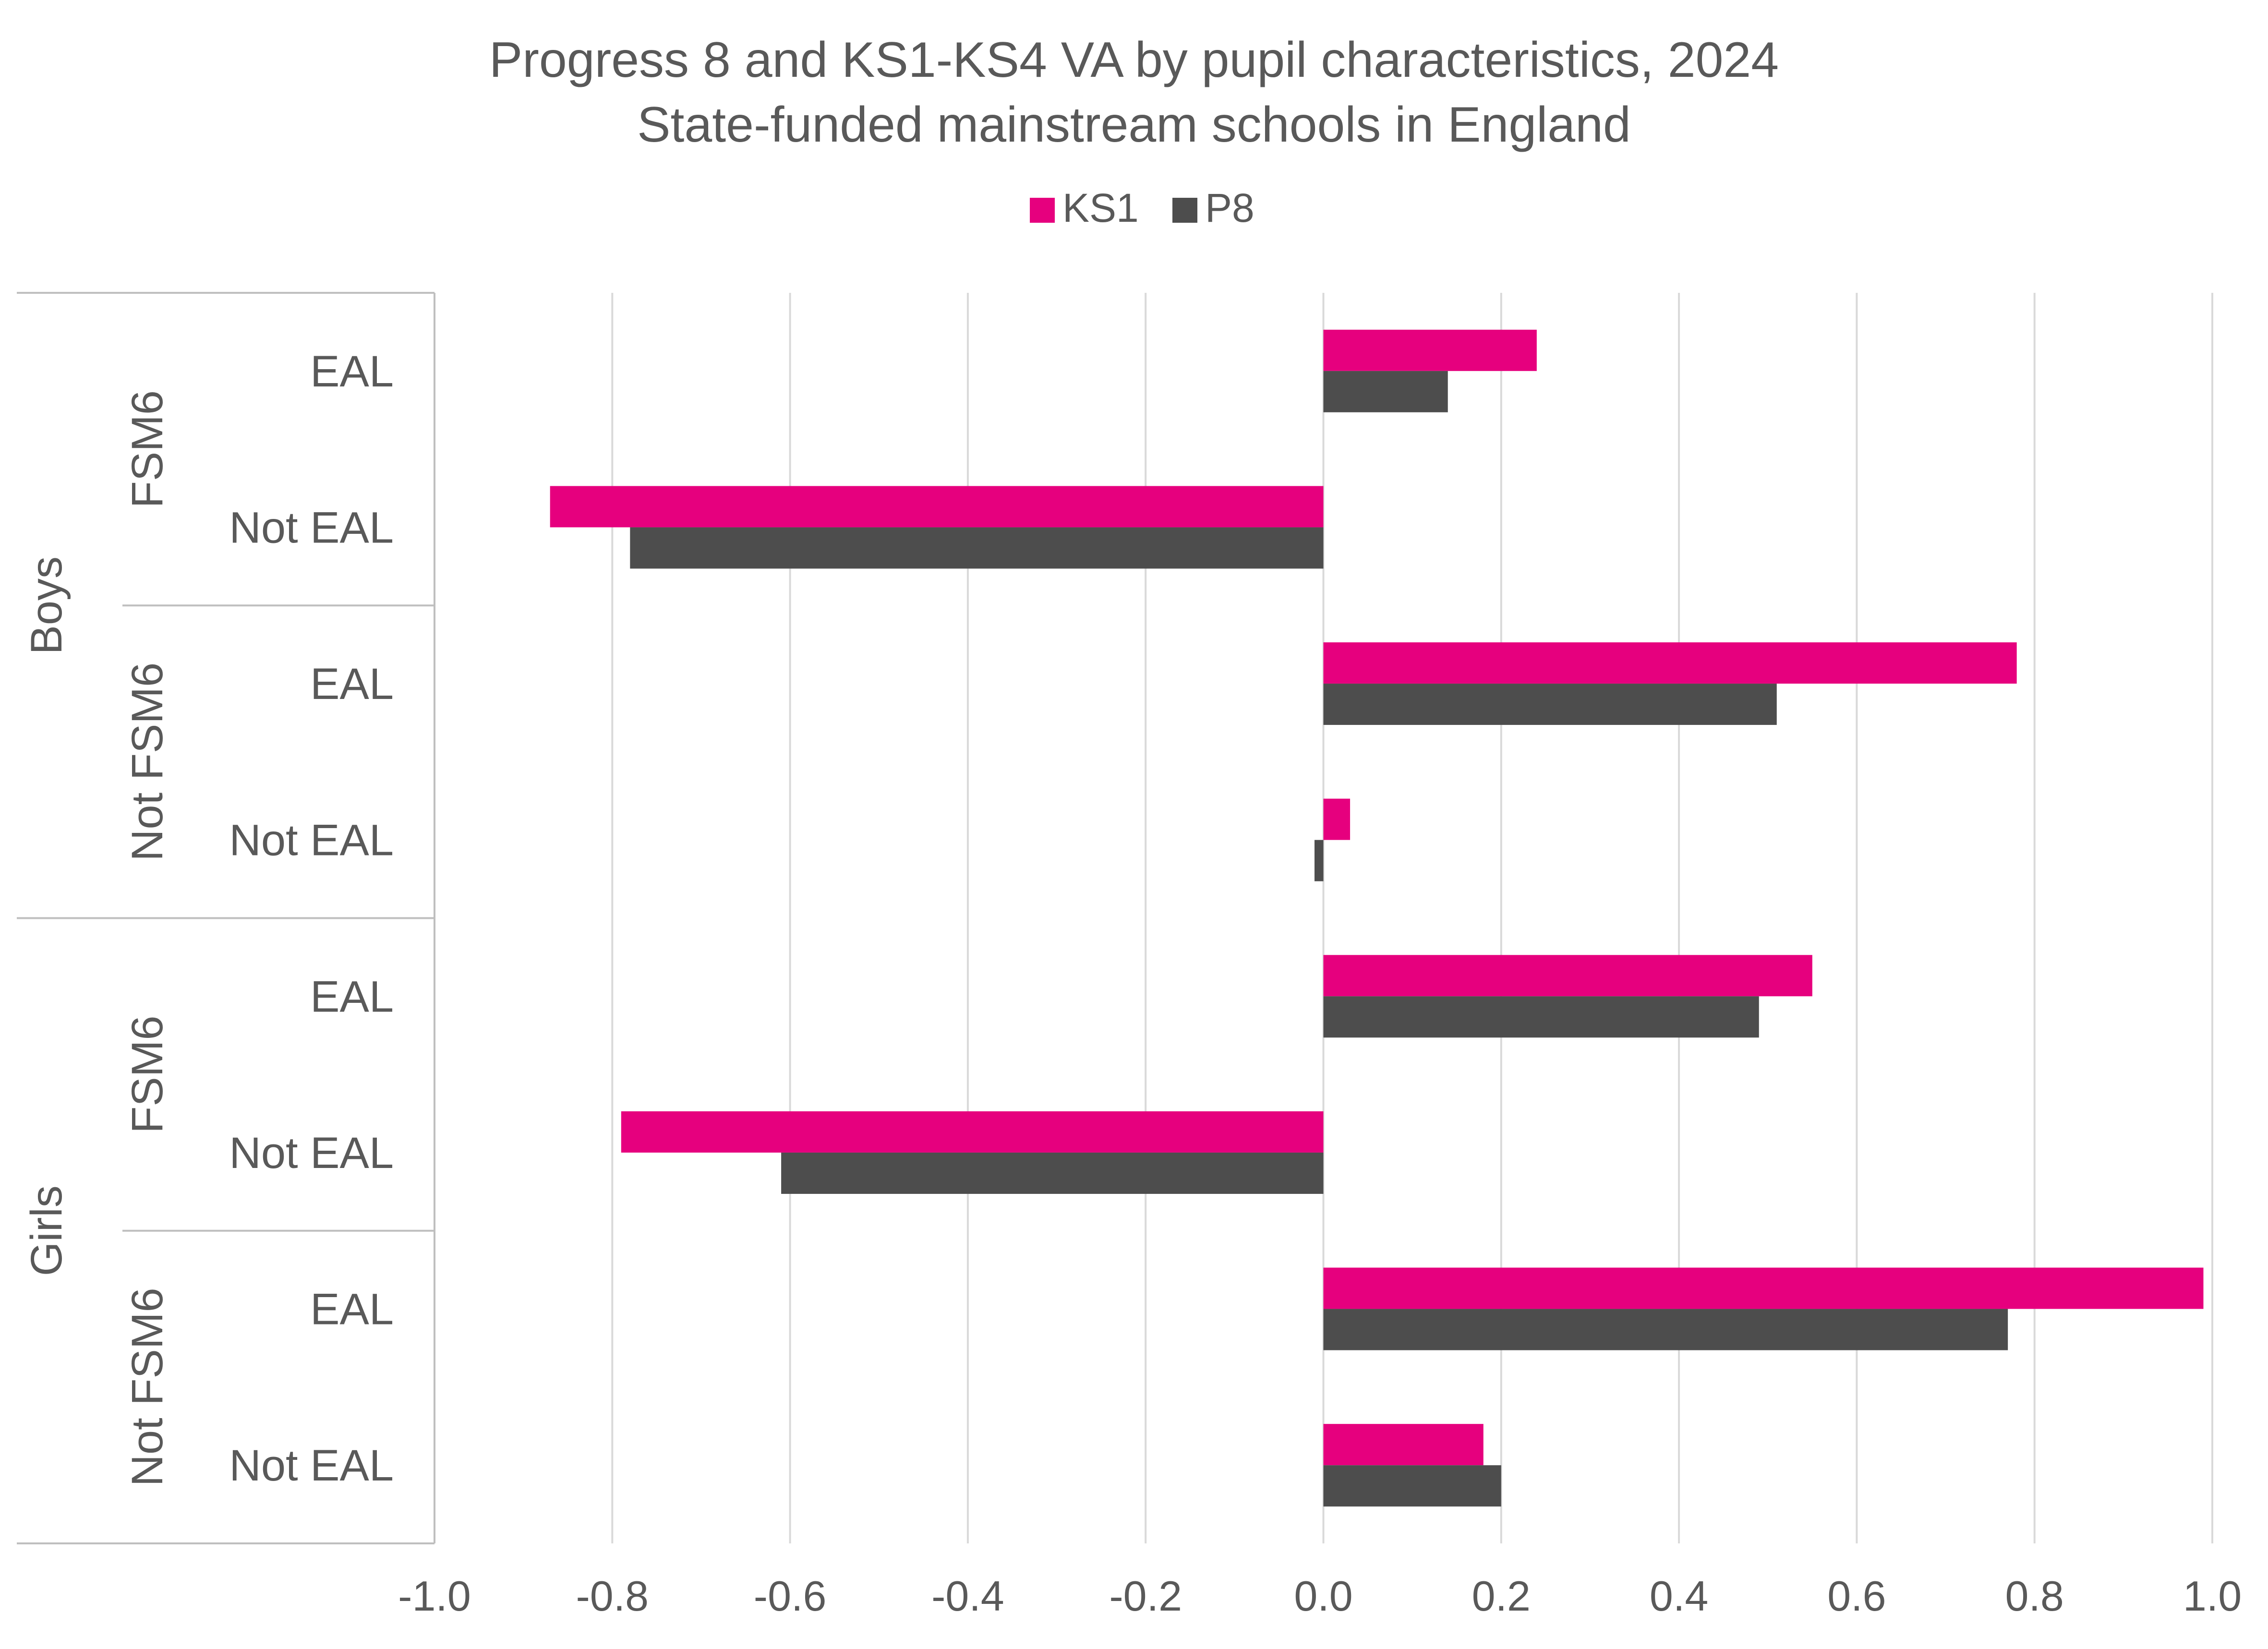 The height and width of the screenshot is (1649, 2268). I want to click on x-axis-tick-labels: -1.0 -0.8 -0.6 -0.4 -0.2 0.0 0.2 0.4 0.6 0.8 1.0, so click(1320, 1596).